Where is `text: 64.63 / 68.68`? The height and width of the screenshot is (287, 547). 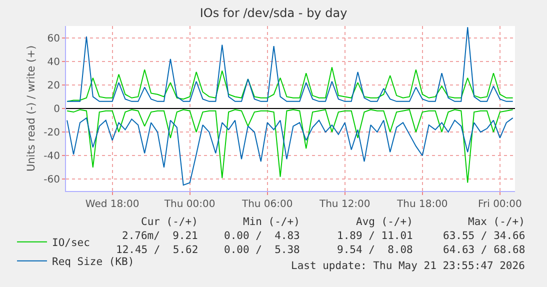 text: 64.63 / 68.68 is located at coordinates (484, 250).